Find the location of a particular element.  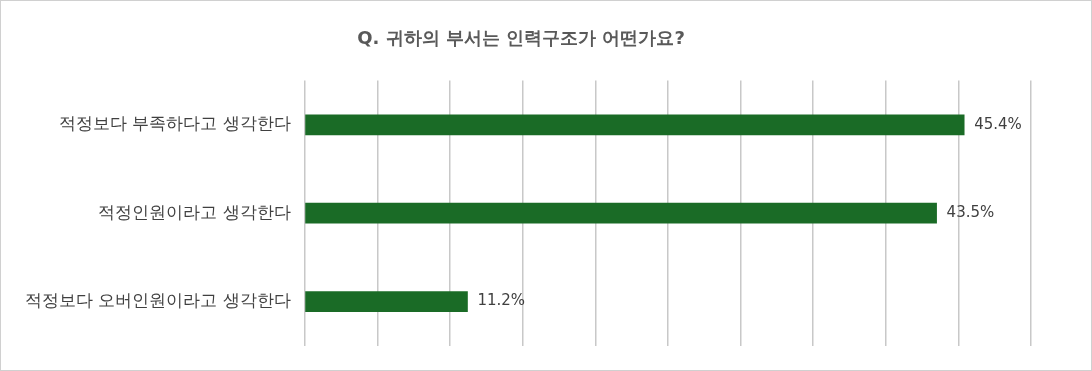

chart-title: Q. 귀하의 부서는 인력구조가 어떤가요? is located at coordinates (521, 38).